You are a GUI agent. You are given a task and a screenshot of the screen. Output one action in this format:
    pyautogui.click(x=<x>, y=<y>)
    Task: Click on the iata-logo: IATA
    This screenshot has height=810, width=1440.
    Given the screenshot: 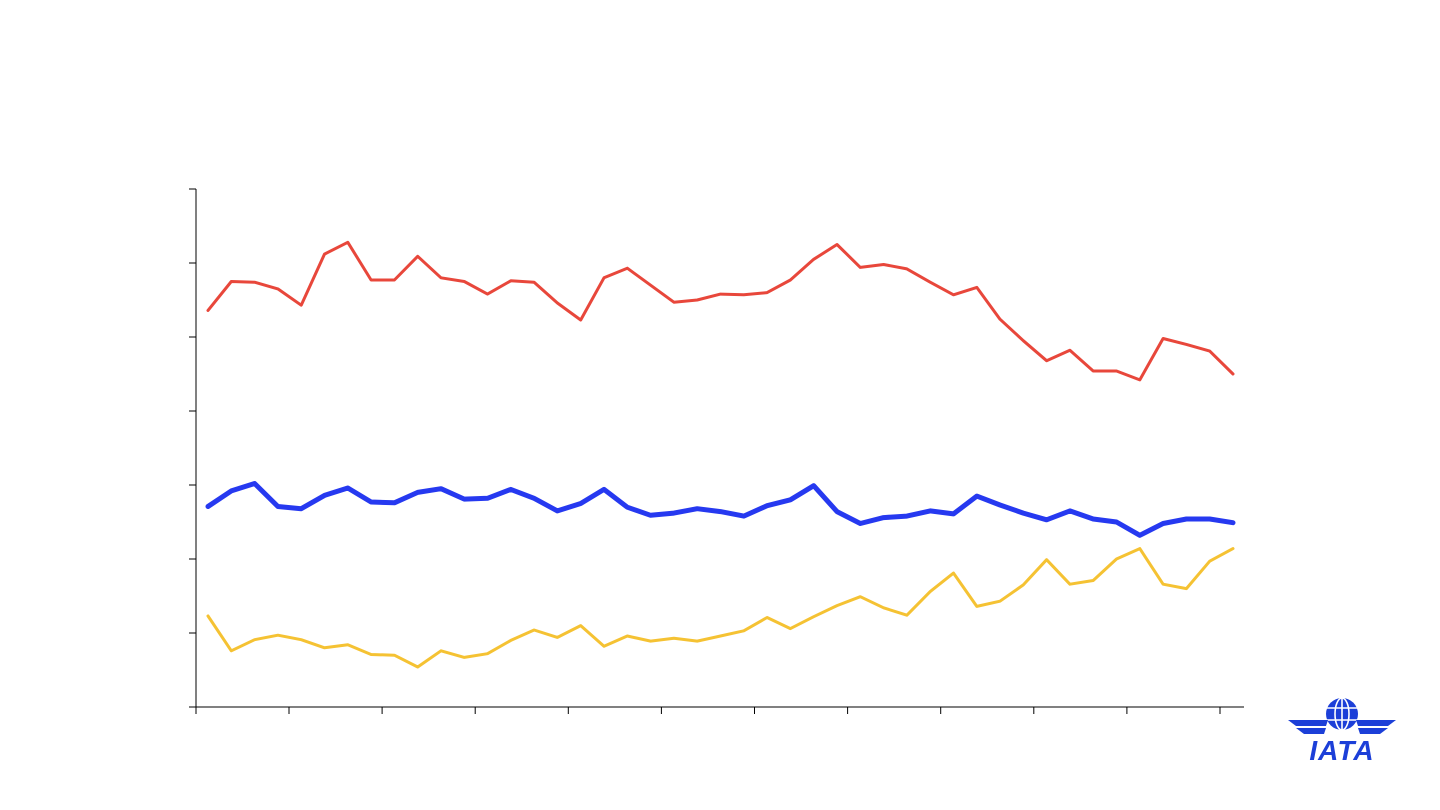 What is the action you would take?
    pyautogui.click(x=1342, y=733)
    